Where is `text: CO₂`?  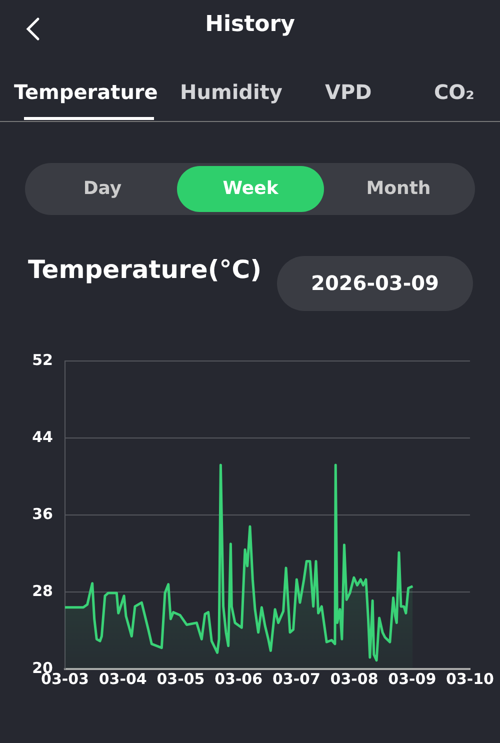
text: CO₂ is located at coordinates (454, 92).